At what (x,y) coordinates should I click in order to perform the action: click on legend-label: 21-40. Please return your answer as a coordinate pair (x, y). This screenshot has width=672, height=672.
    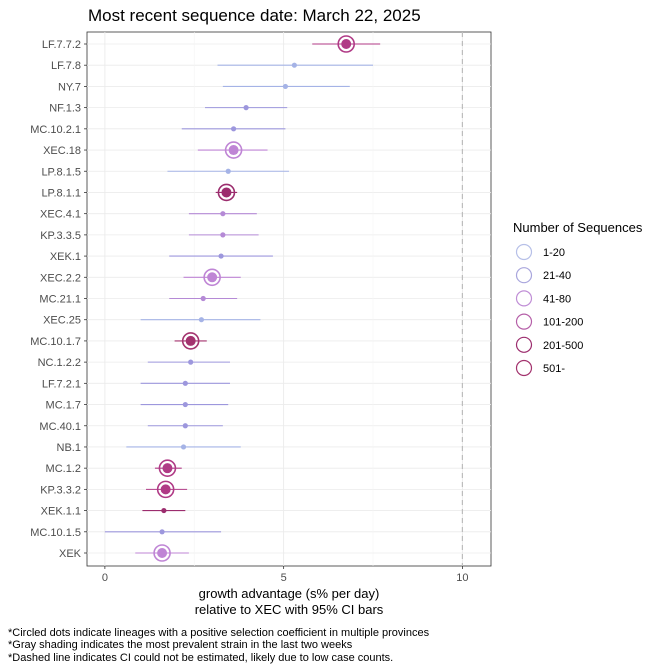
    Looking at the image, I should click on (557, 276).